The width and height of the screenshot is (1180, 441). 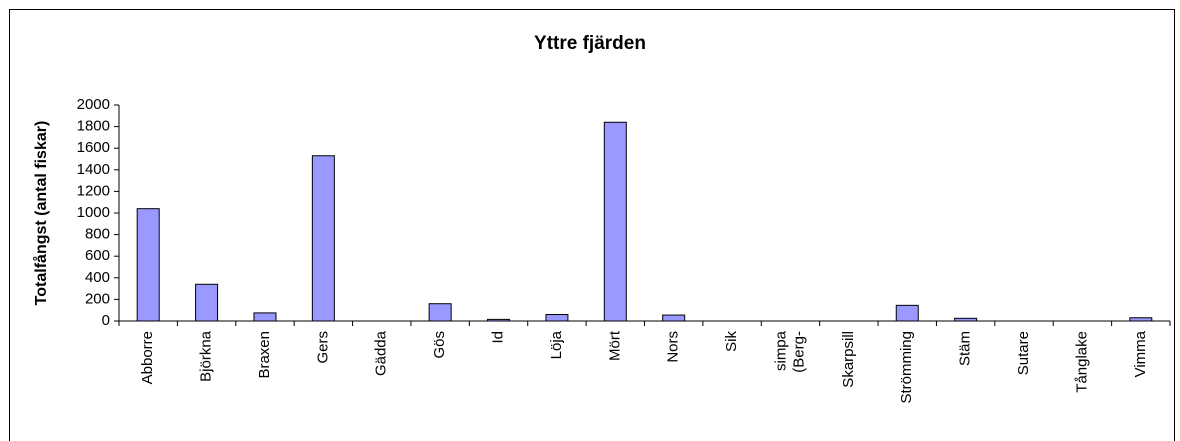 What do you see at coordinates (497, 337) in the screenshot?
I see `x-tick-label: Id` at bounding box center [497, 337].